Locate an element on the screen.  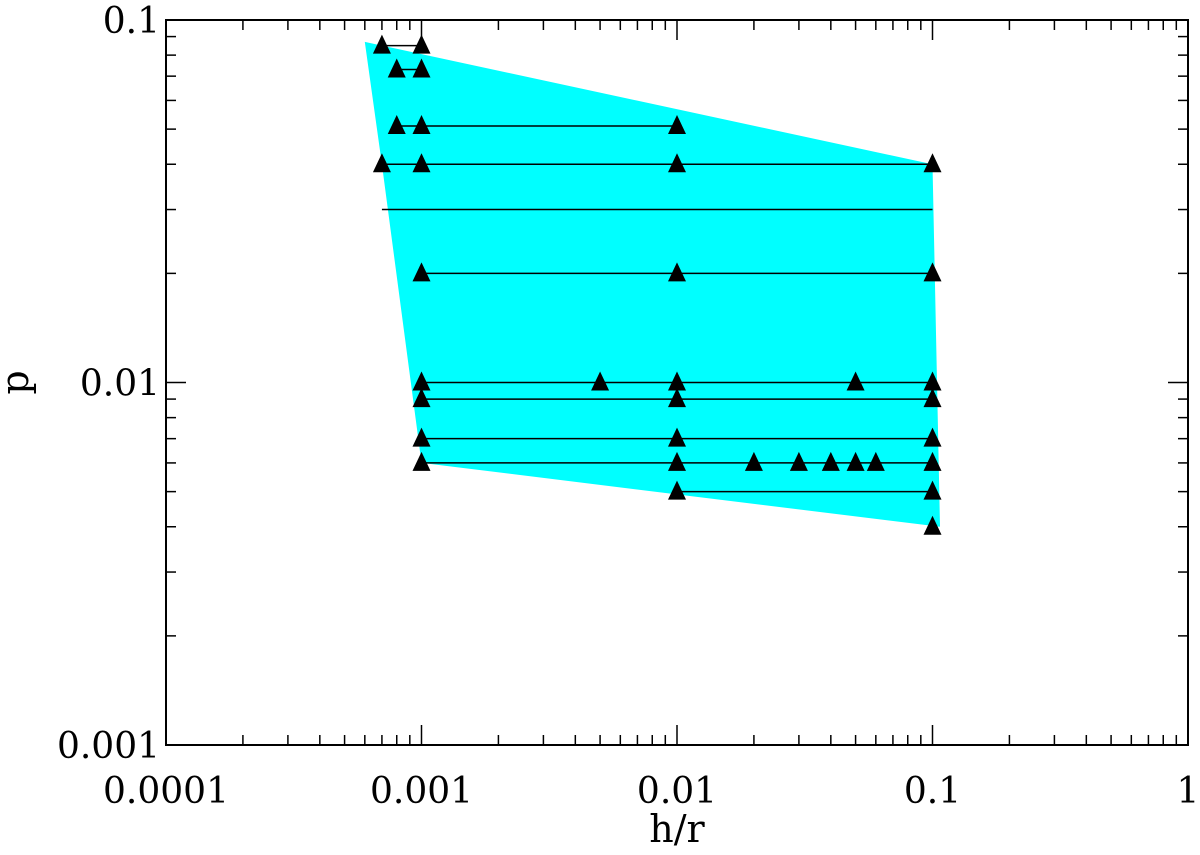
y-tick-label: 0.01 is located at coordinates (120, 384).